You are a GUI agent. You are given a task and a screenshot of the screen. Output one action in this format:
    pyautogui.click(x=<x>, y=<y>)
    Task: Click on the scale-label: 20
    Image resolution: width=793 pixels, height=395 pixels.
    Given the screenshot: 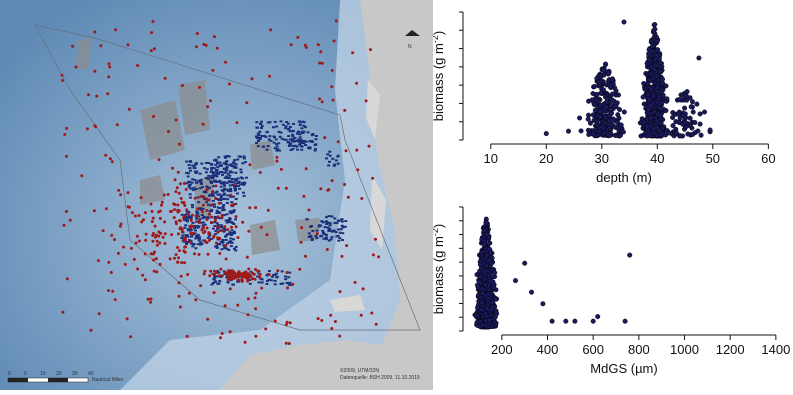 What is the action you would take?
    pyautogui.click(x=59, y=374)
    